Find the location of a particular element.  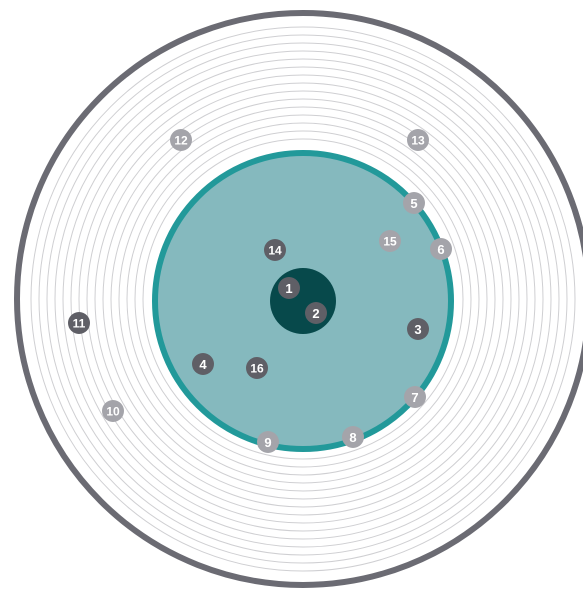

marker-label: 8 is located at coordinates (352, 437).